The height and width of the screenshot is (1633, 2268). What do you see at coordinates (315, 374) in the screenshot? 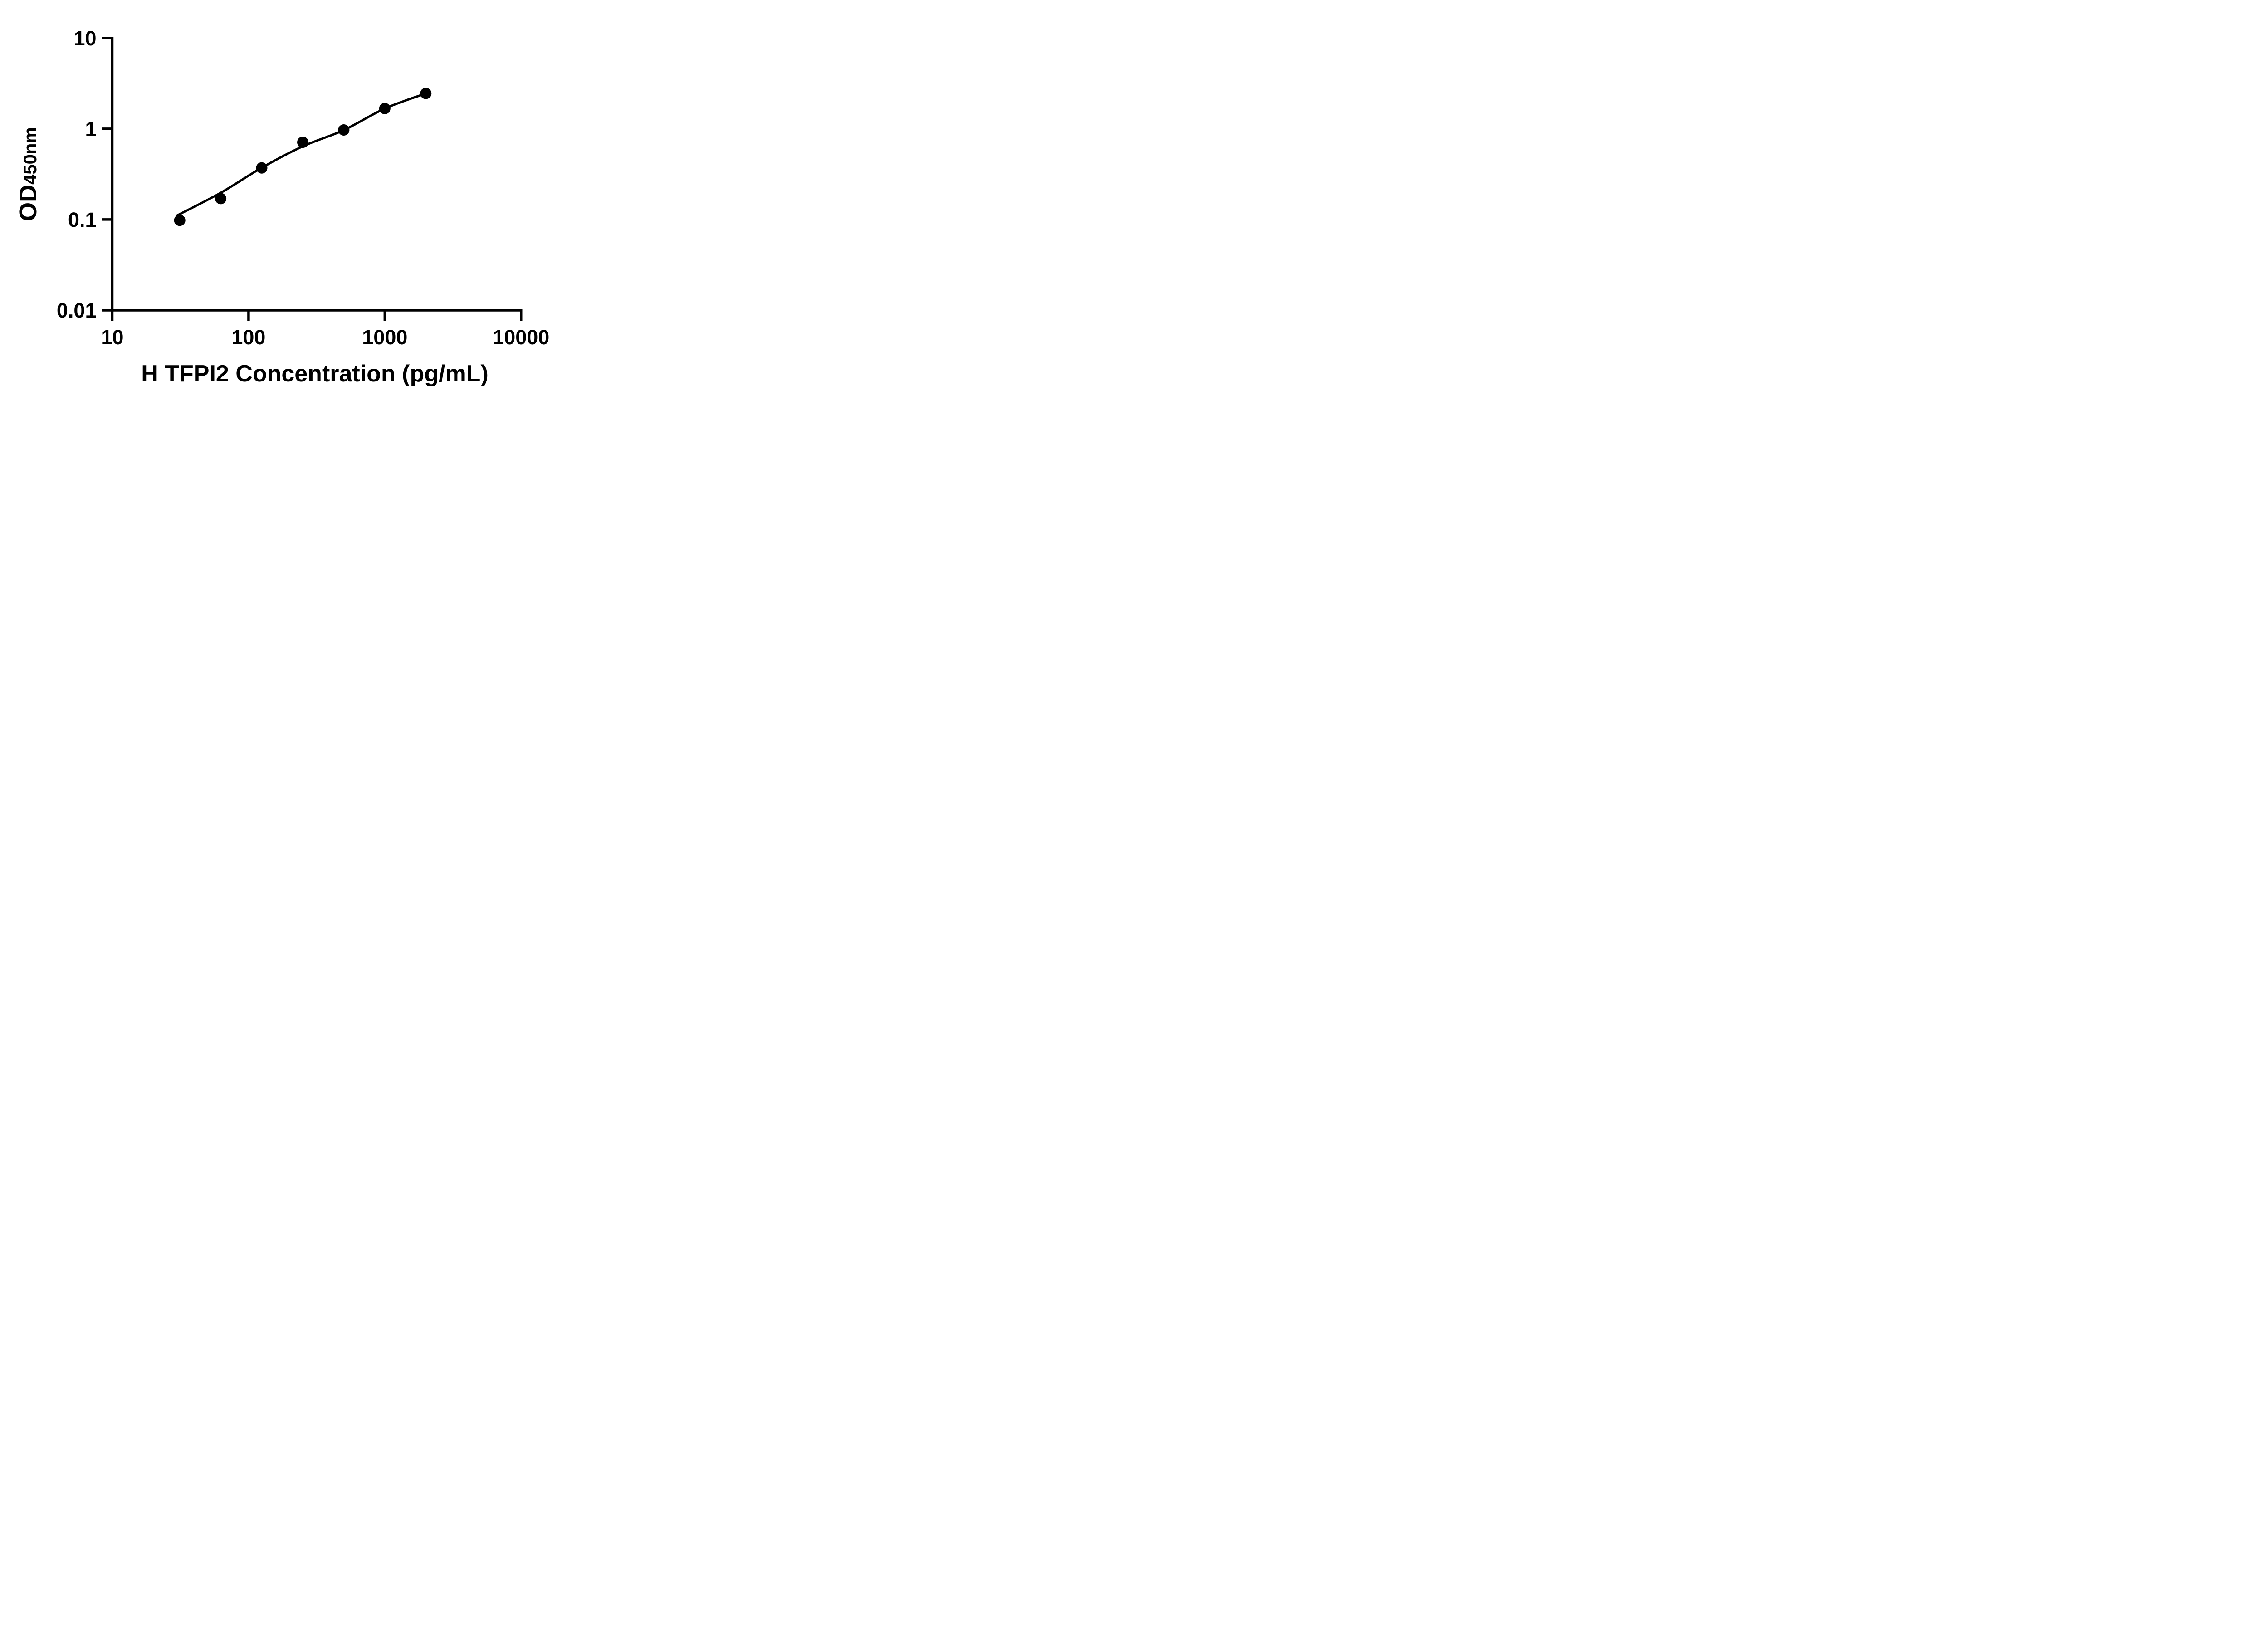
I see `x-axis-title: H TFPI2 Concentration (pg/mL)` at bounding box center [315, 374].